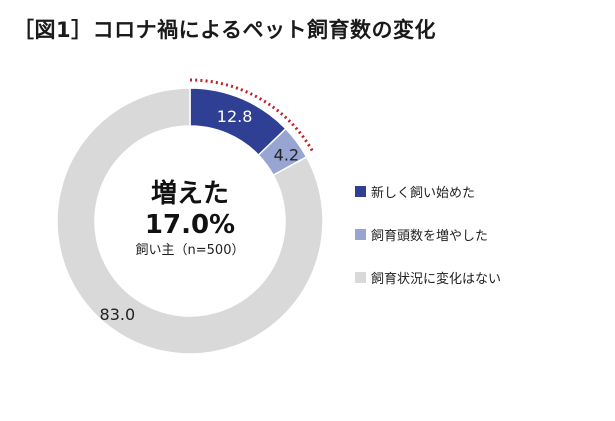 The width and height of the screenshot is (615, 421). What do you see at coordinates (360, 277) in the screenshot?
I see `legend-swatch-unchanged` at bounding box center [360, 277].